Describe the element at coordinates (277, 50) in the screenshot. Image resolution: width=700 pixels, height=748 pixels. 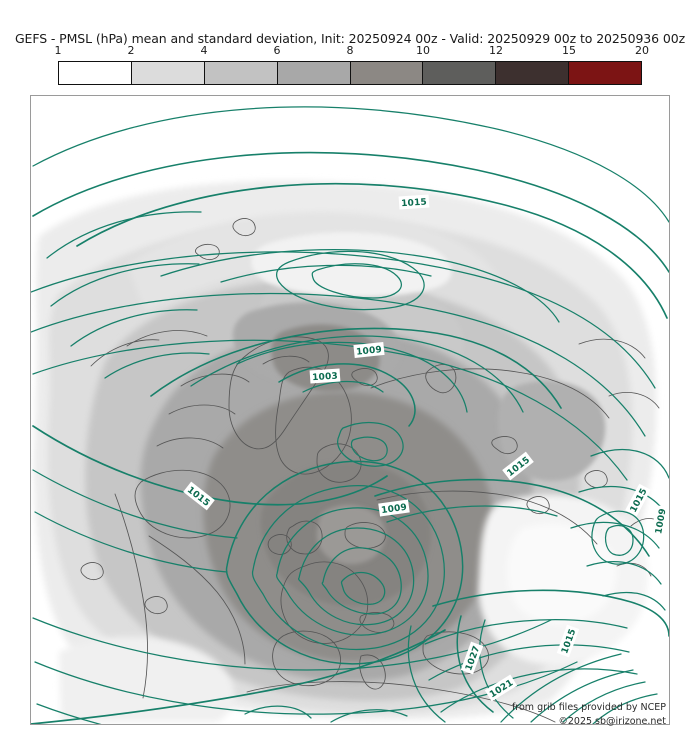
I see `colorbar-tick-6: 6` at that location.